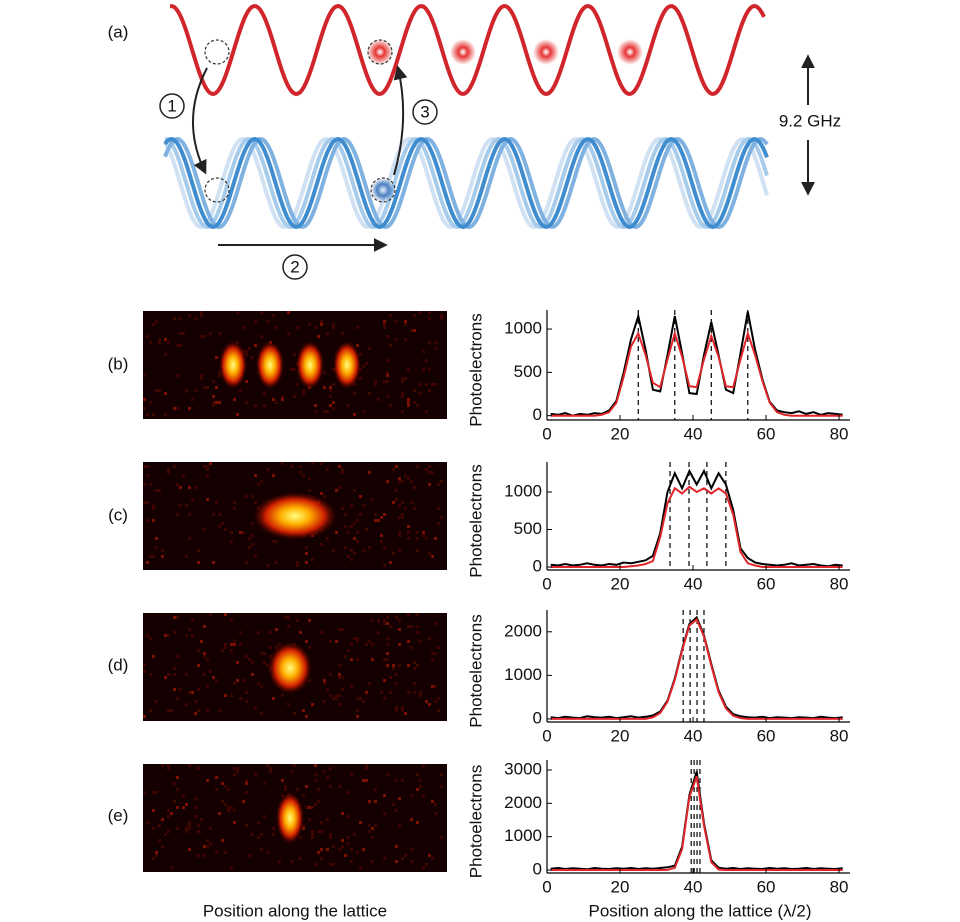  What do you see at coordinates (118, 363) in the screenshot?
I see `panel-label: (b)` at bounding box center [118, 363].